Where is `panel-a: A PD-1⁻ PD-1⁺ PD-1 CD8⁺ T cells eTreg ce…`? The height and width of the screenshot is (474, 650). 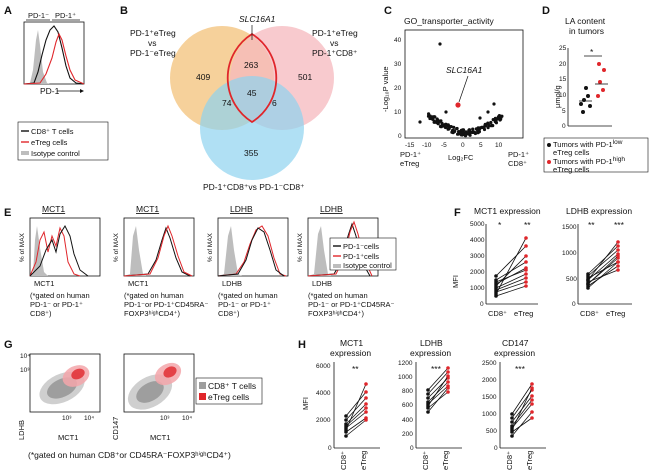 panel-a: A PD-1⁻ PD-1⁺ PD-1 CD8⁺ T cells eTreg ce… is located at coordinates (56, 83).